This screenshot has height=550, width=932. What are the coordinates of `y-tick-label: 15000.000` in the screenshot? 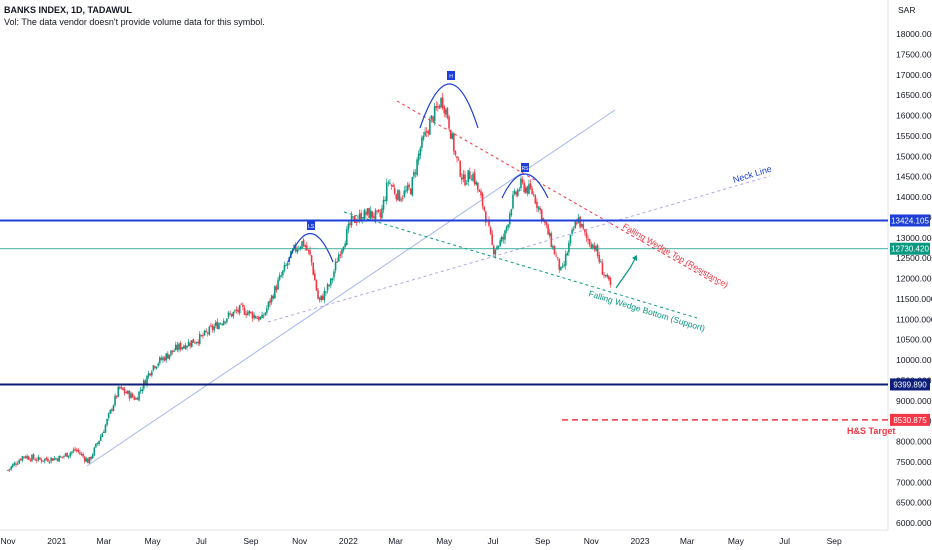 It's located at (914, 156).